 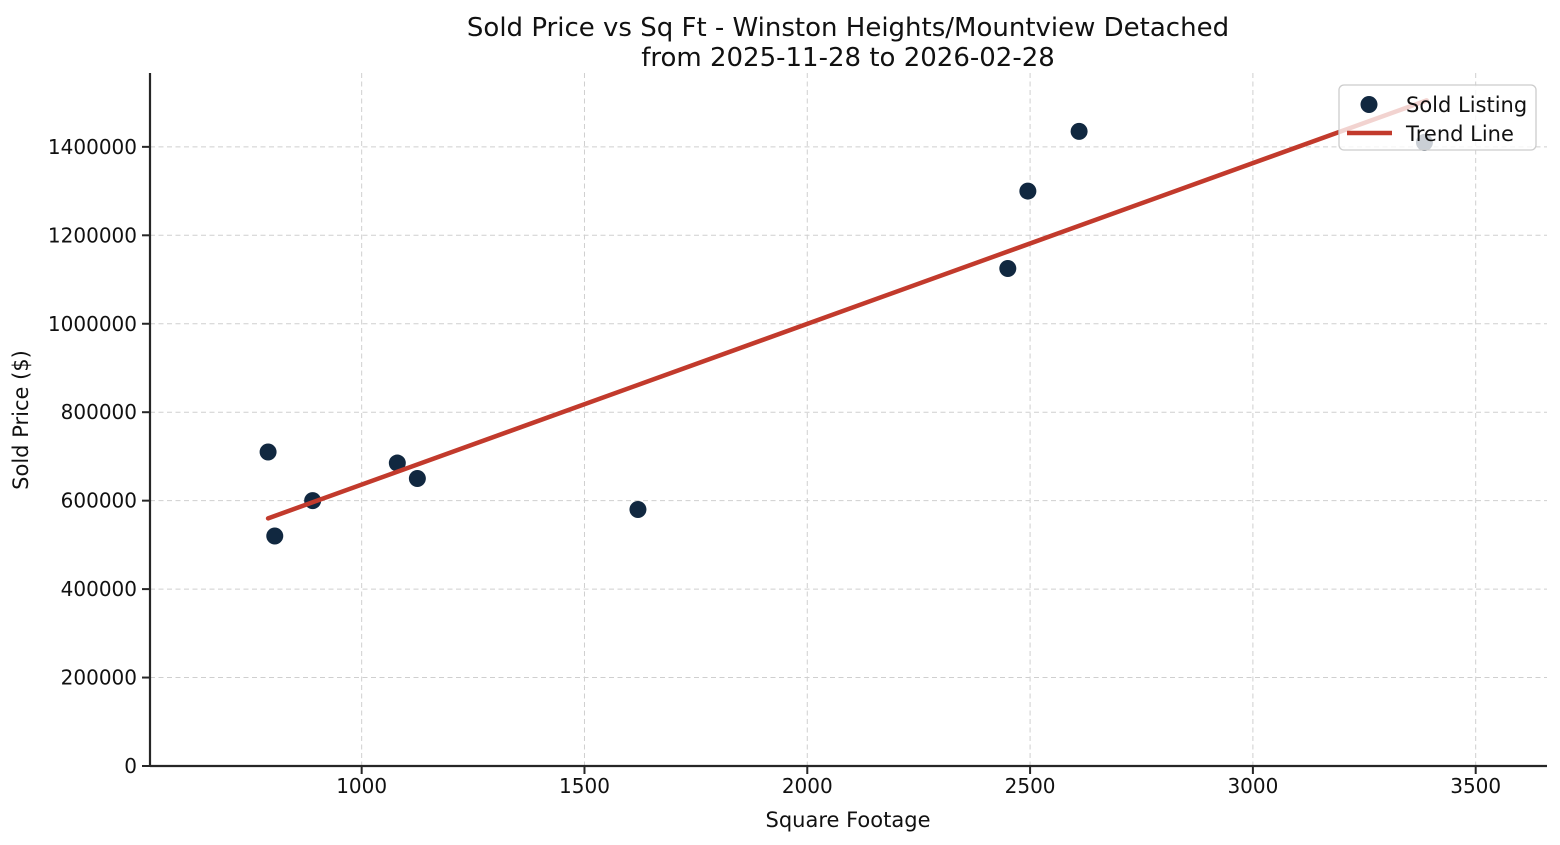 I want to click on legend-sold-listing-marker, so click(x=1369, y=104).